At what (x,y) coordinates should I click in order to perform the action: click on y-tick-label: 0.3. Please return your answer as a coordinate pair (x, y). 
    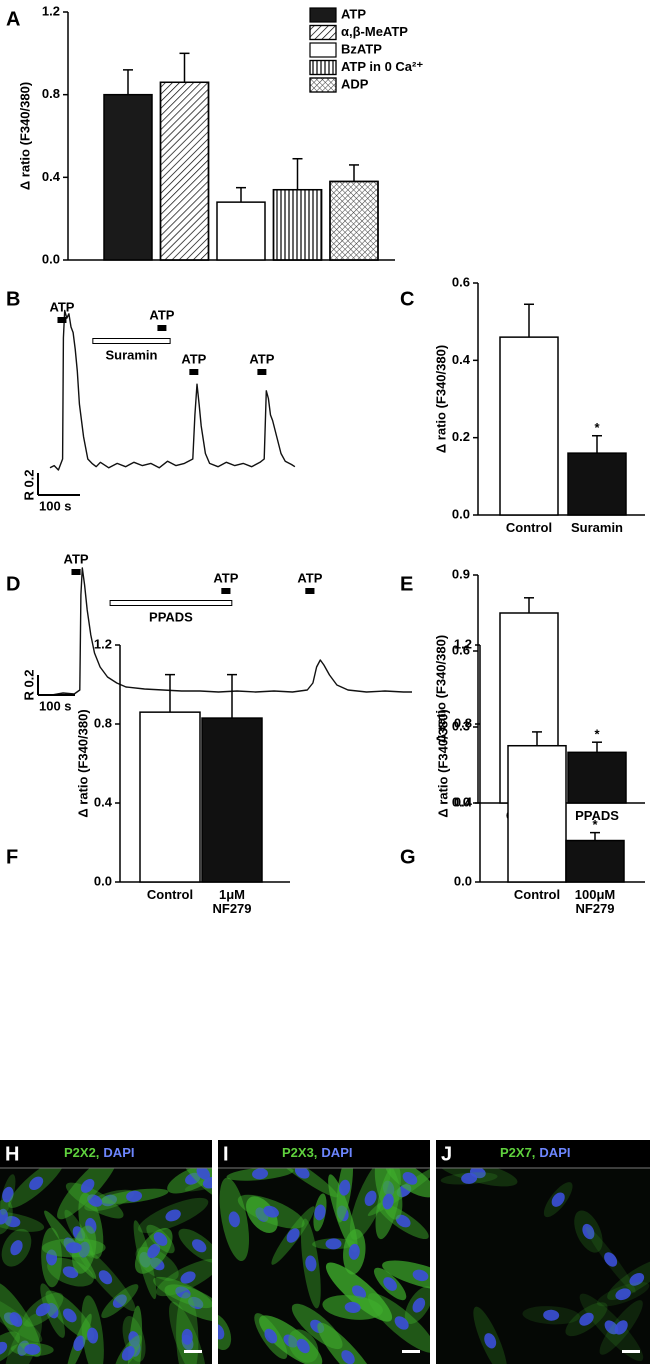
    Looking at the image, I should click on (461, 725).